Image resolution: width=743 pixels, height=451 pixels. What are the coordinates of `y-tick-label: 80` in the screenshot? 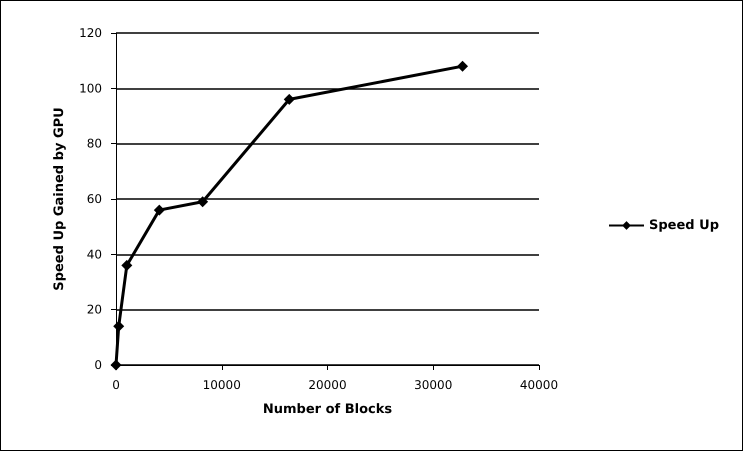 It's located at (94, 143).